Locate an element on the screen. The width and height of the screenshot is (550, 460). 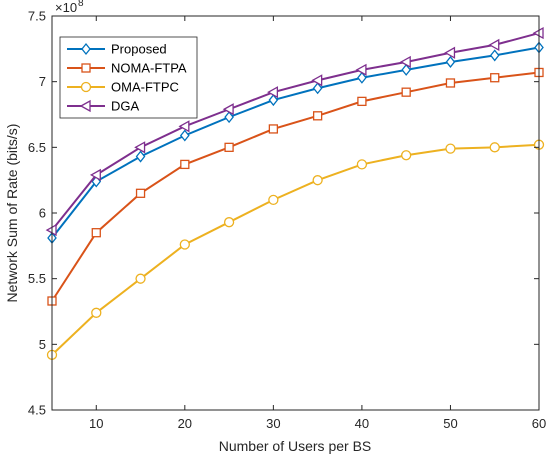
x-tick-label: 10 is located at coordinates (96, 423).